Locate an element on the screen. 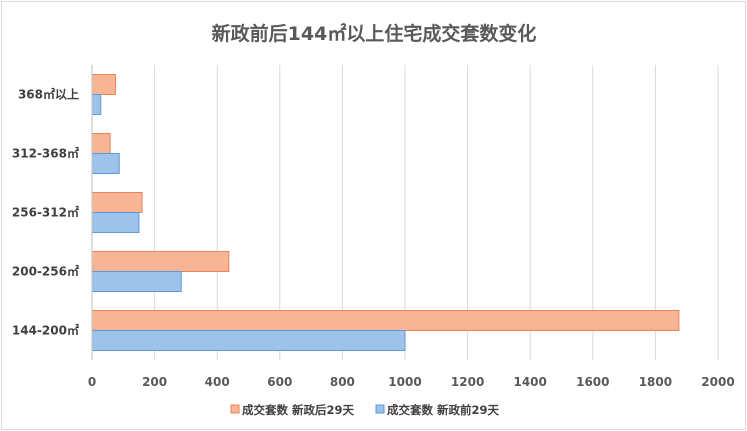  chart-title: 新政前后144㎡以上住宅成交套数变化 is located at coordinates (374, 33).